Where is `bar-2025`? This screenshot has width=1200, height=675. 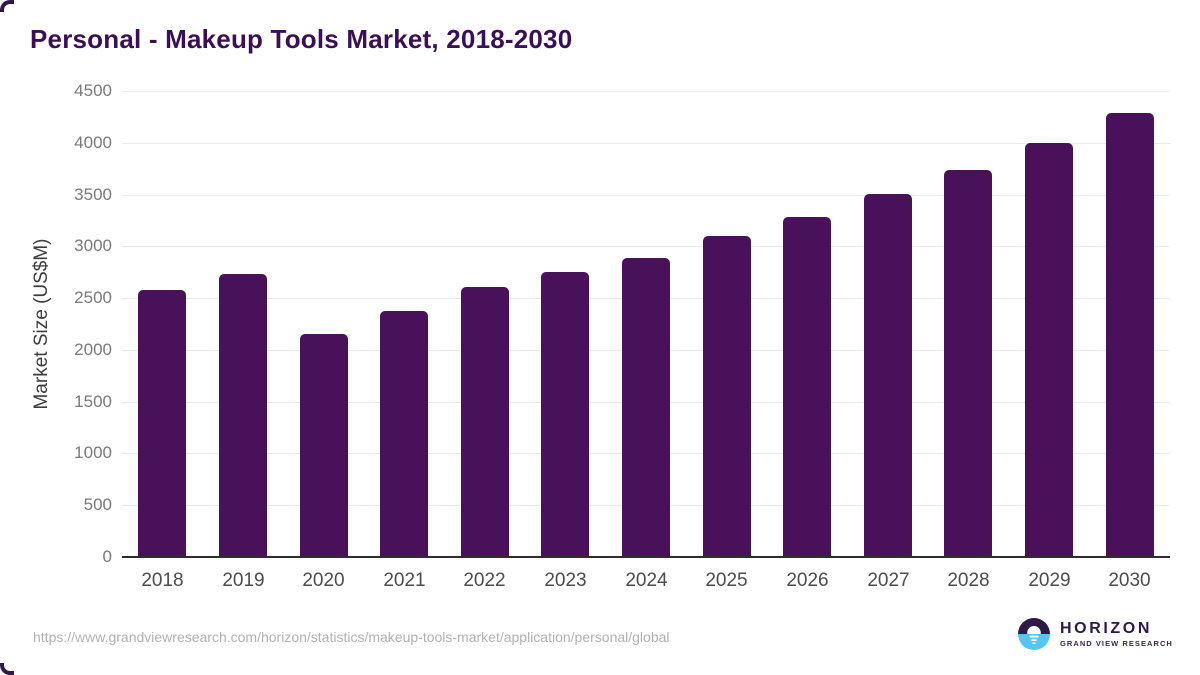
bar-2025 is located at coordinates (727, 396).